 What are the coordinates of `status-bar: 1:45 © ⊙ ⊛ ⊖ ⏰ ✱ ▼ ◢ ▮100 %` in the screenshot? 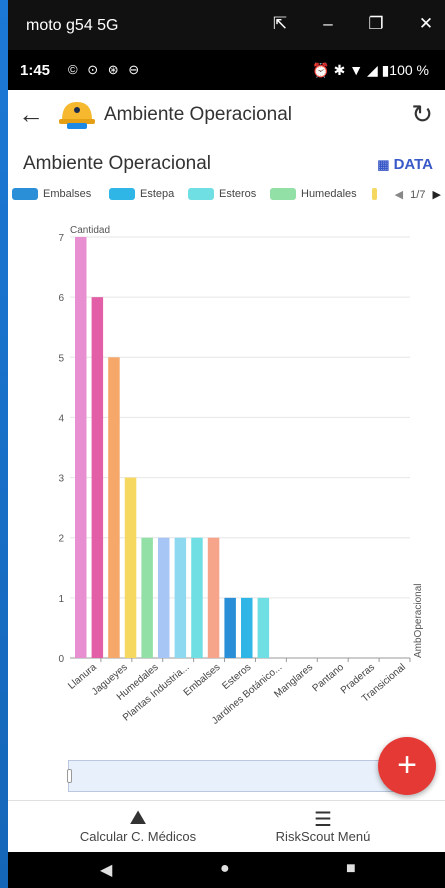 It's located at (226, 70).